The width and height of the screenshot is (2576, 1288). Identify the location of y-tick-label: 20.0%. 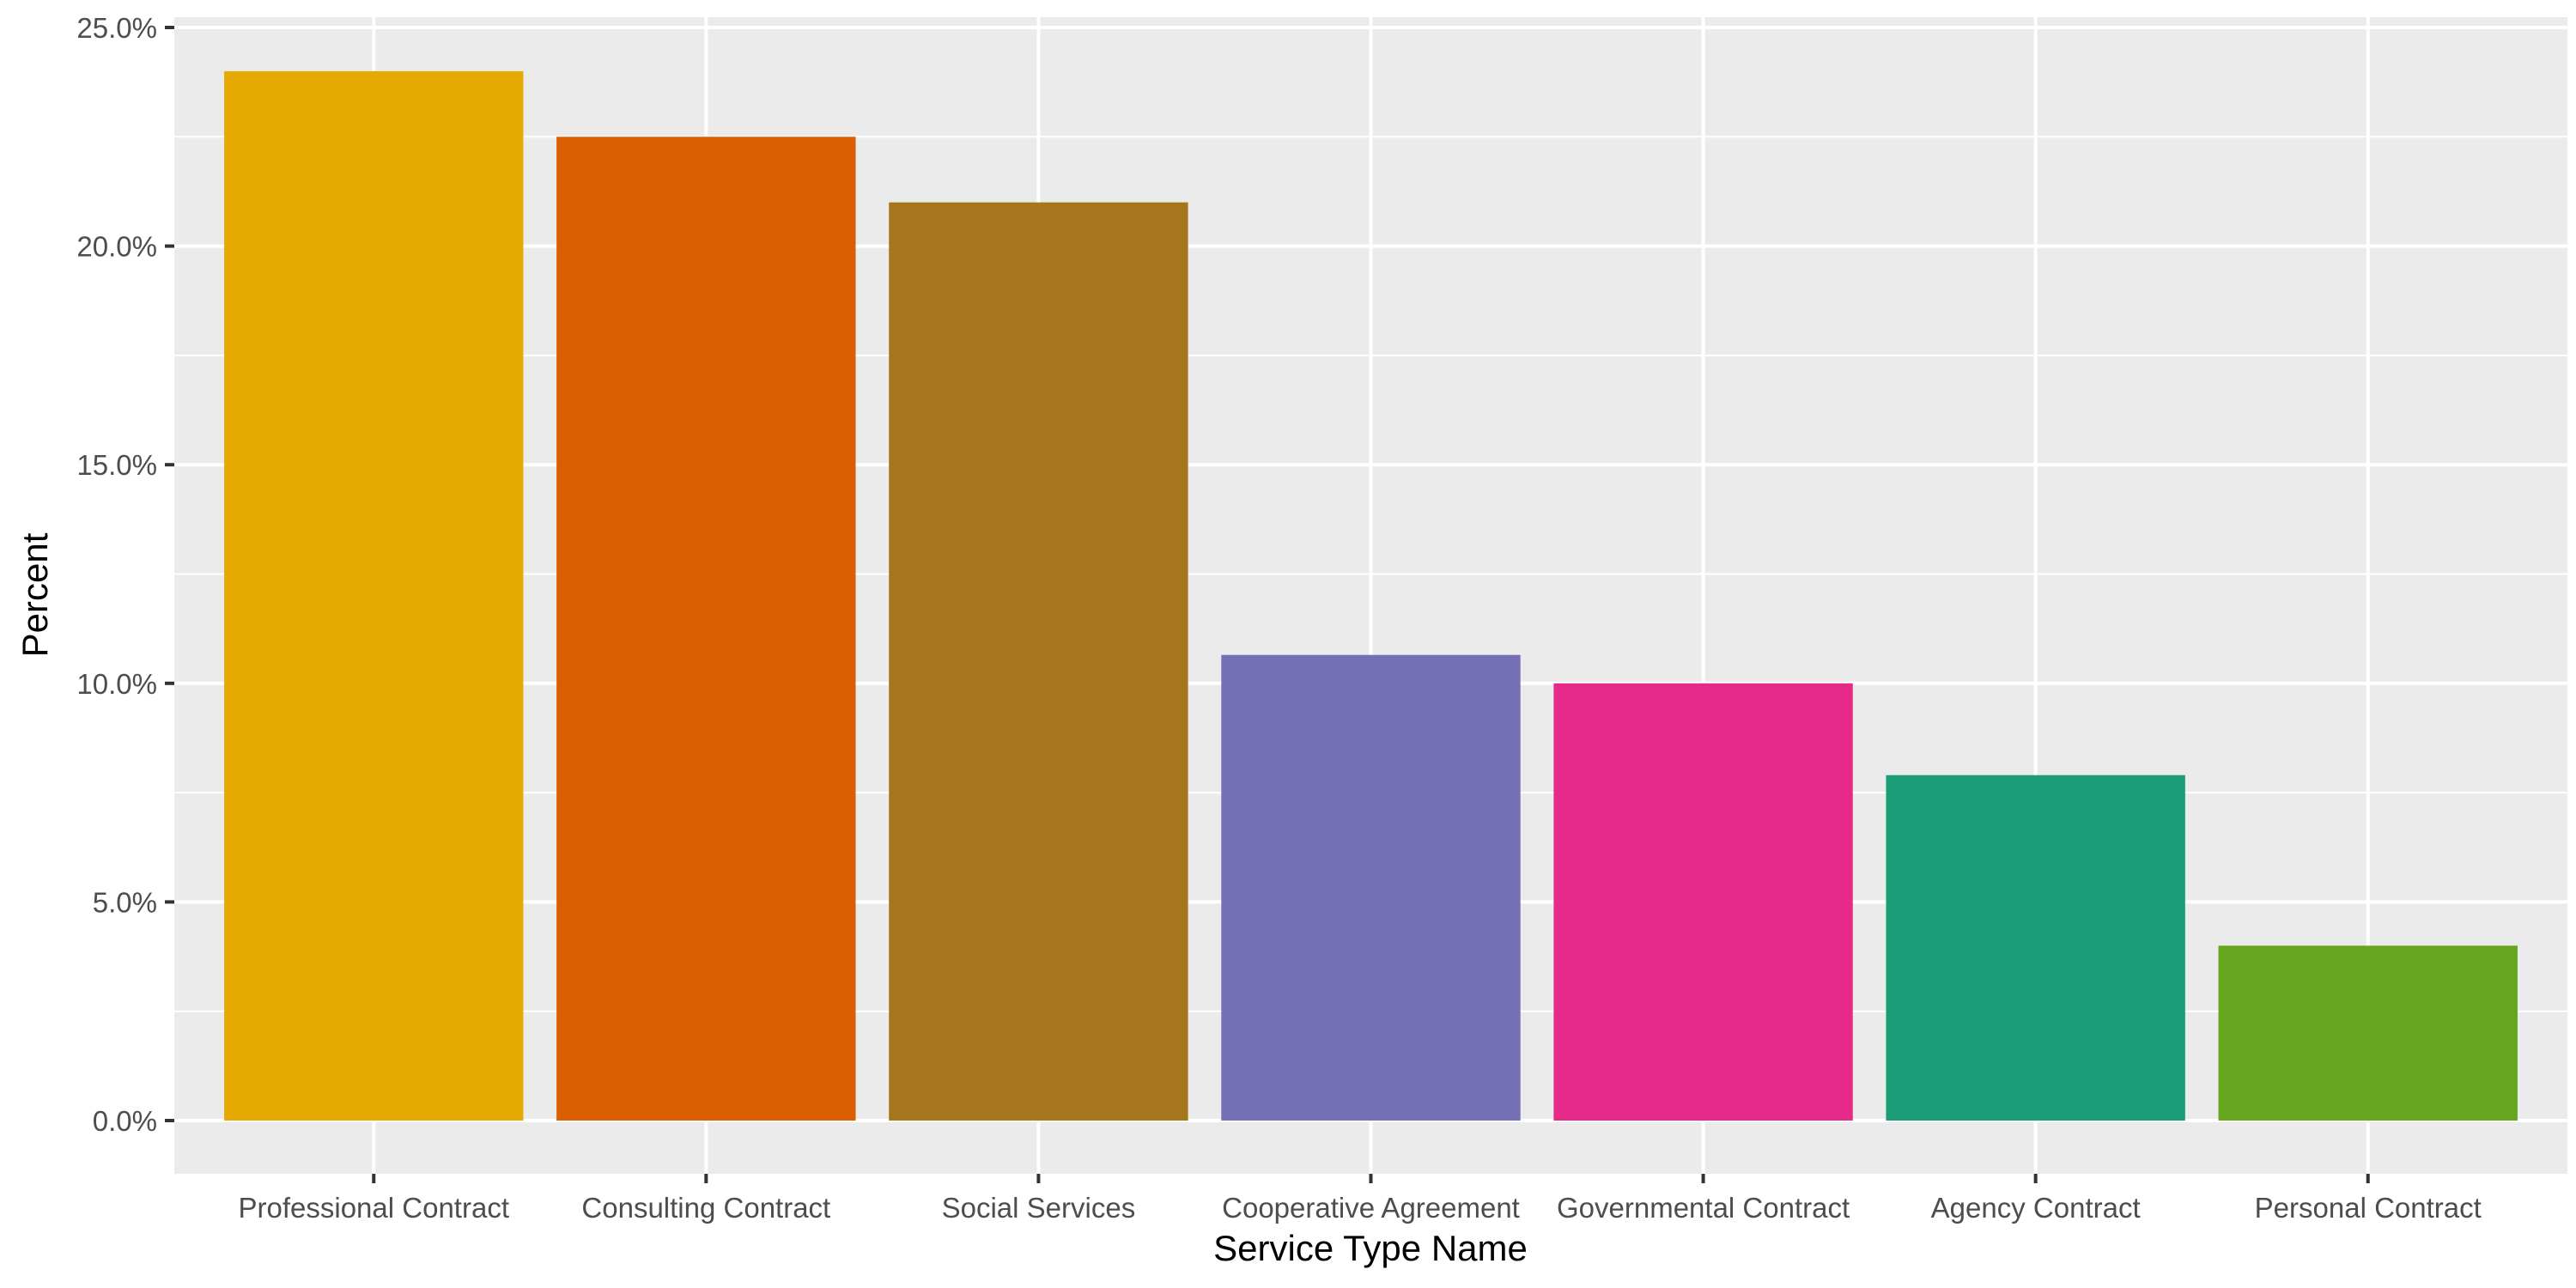
(117, 247).